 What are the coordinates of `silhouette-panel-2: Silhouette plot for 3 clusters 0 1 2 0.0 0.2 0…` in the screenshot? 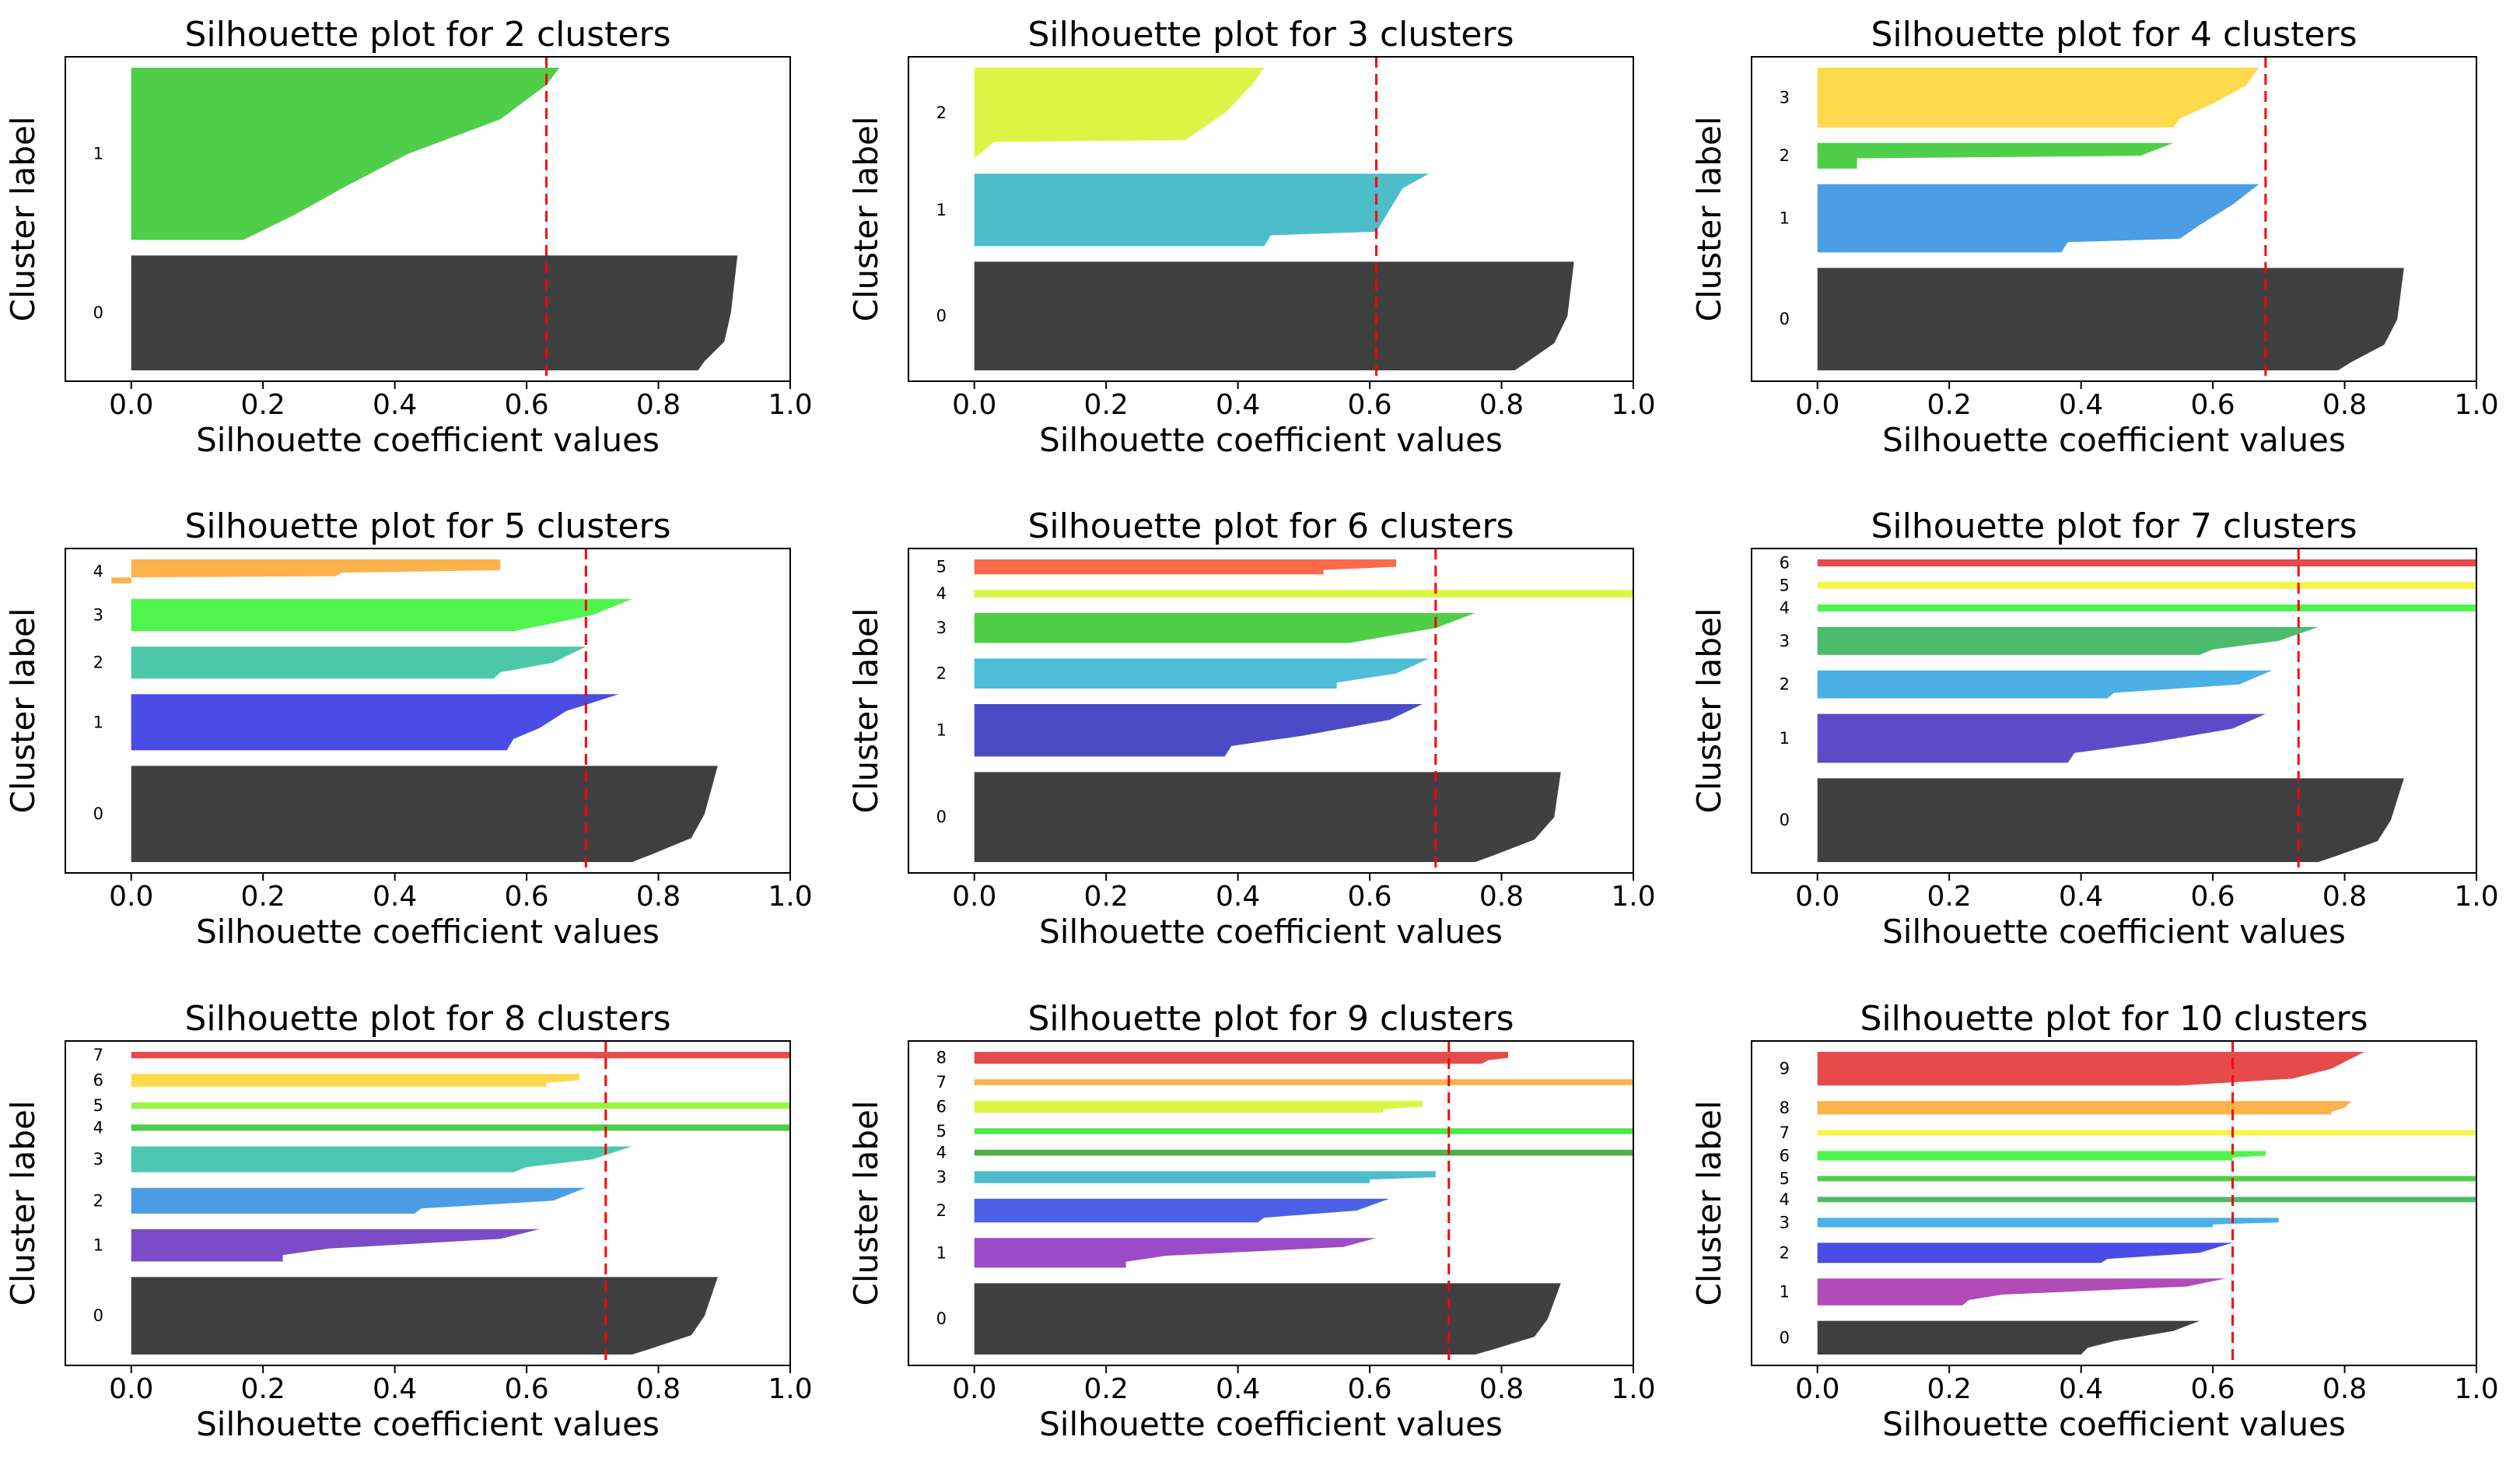 It's located at (1251, 237).